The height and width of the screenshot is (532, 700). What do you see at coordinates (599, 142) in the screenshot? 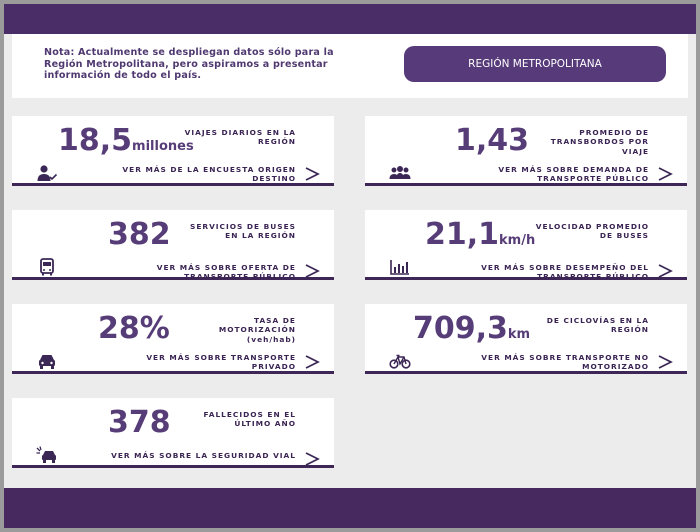
I see `stat-description: PROMEDIO DE TRANSBORDOS POR VIAJE` at bounding box center [599, 142].